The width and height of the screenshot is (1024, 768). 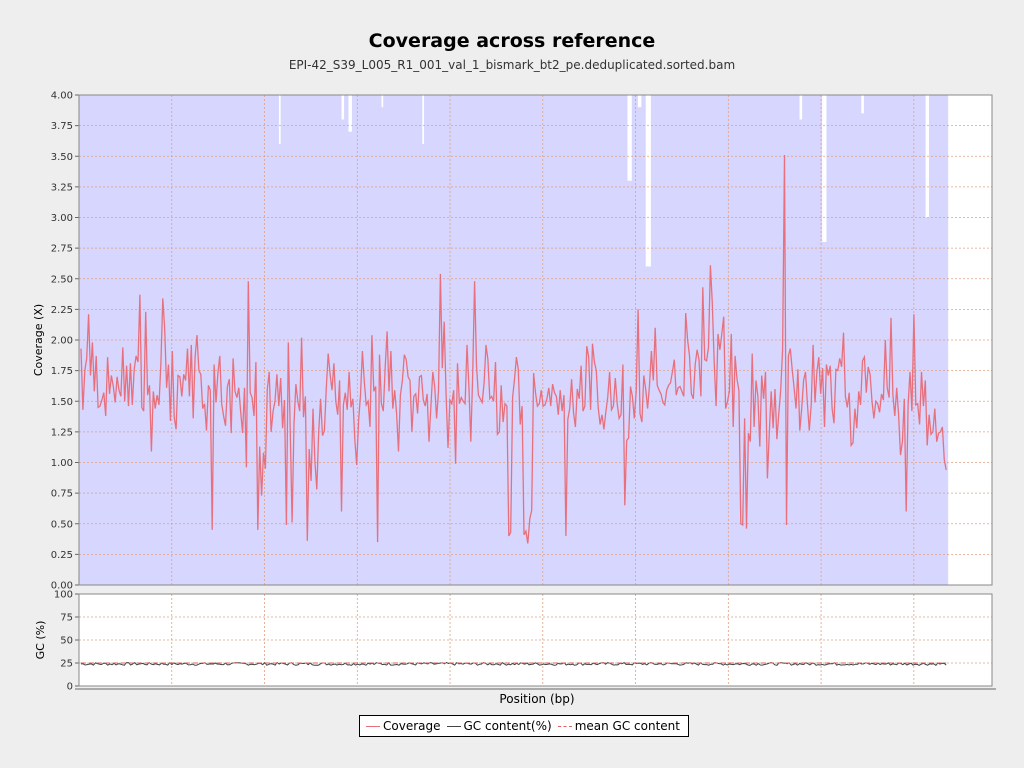 What do you see at coordinates (507, 726) in the screenshot?
I see `legend-label-gc-content: GC content(%)` at bounding box center [507, 726].